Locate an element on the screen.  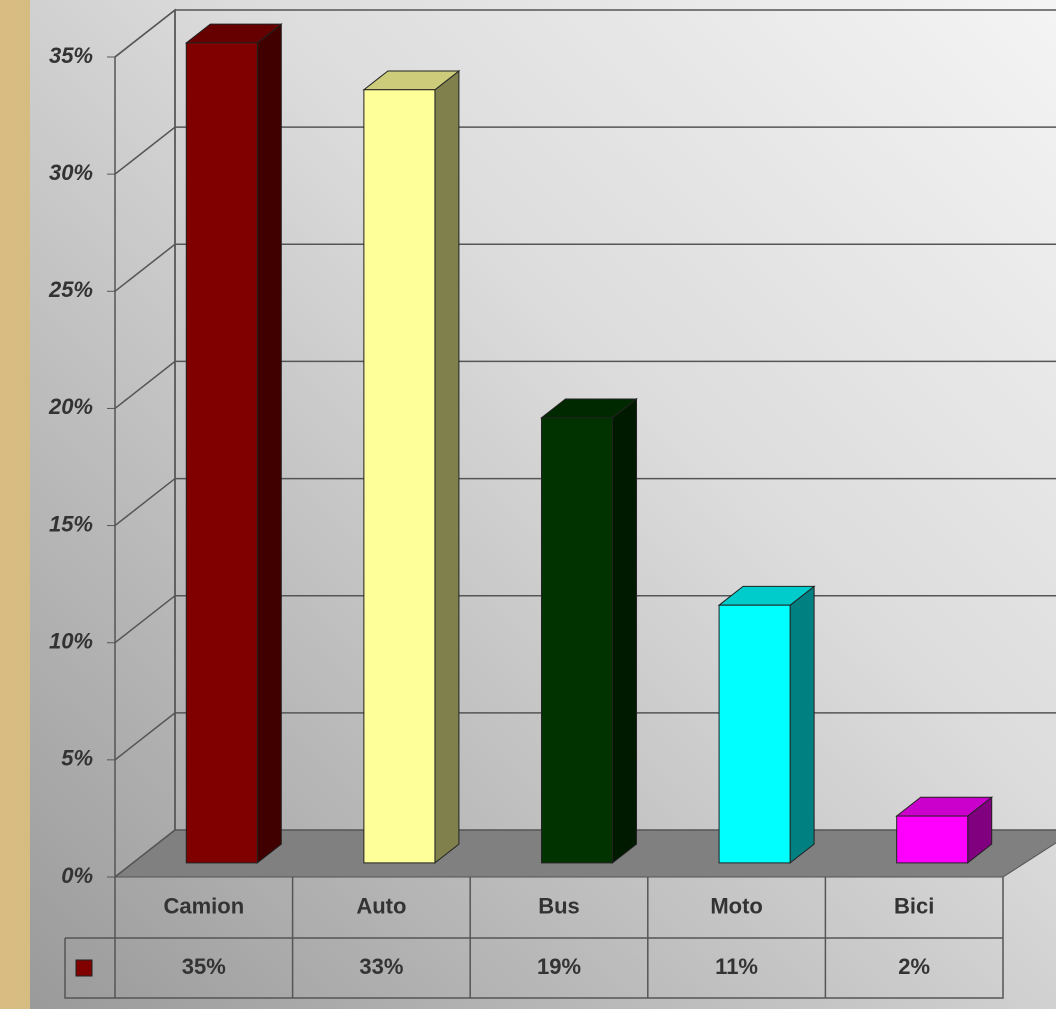
x-tick-label: Camion is located at coordinates (203, 905).